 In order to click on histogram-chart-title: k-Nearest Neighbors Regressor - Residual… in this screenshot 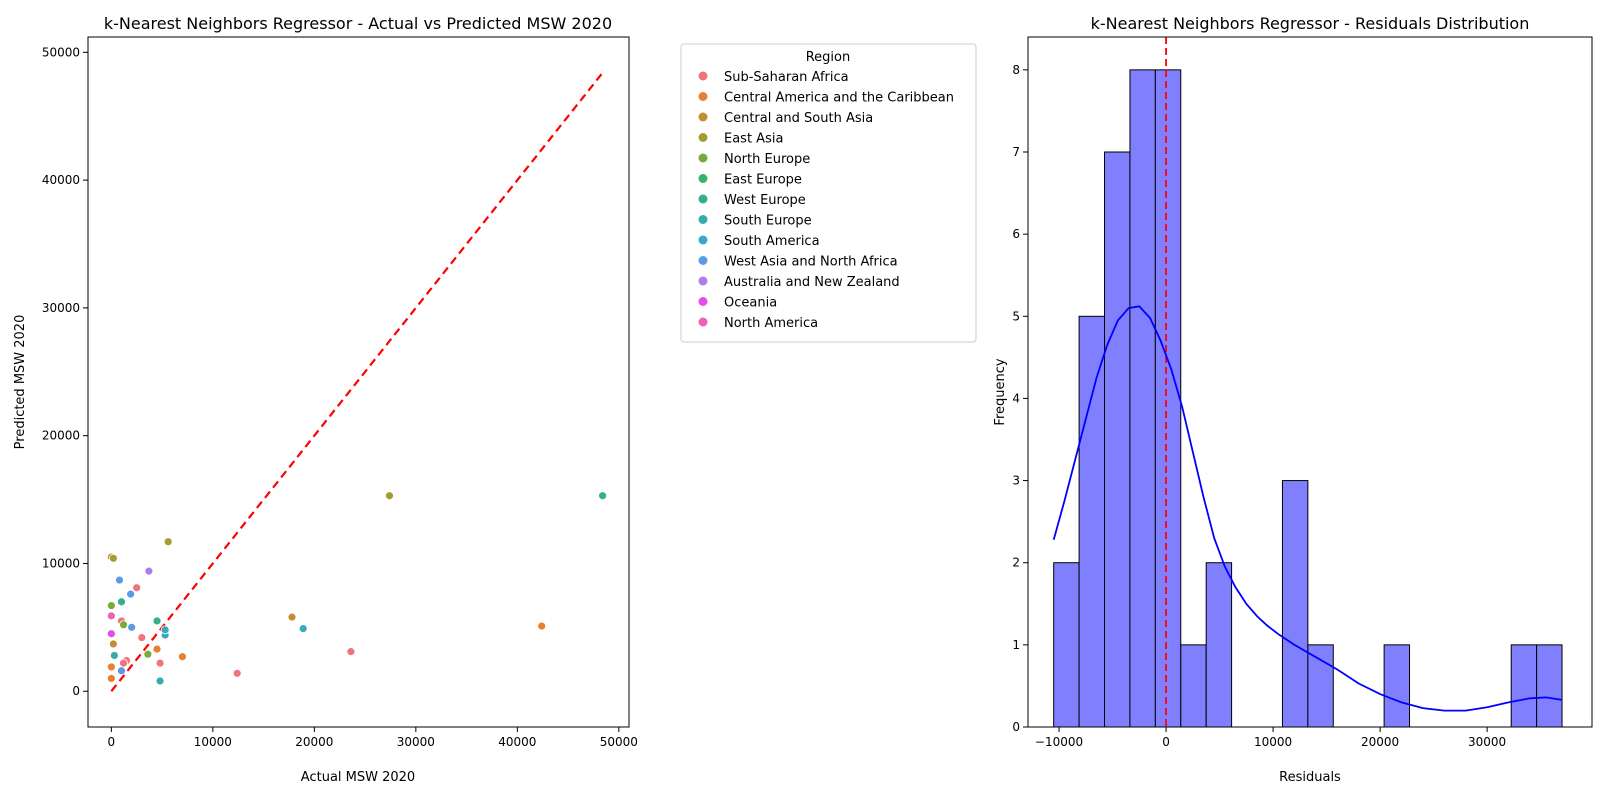, I will do `click(1310, 23)`.